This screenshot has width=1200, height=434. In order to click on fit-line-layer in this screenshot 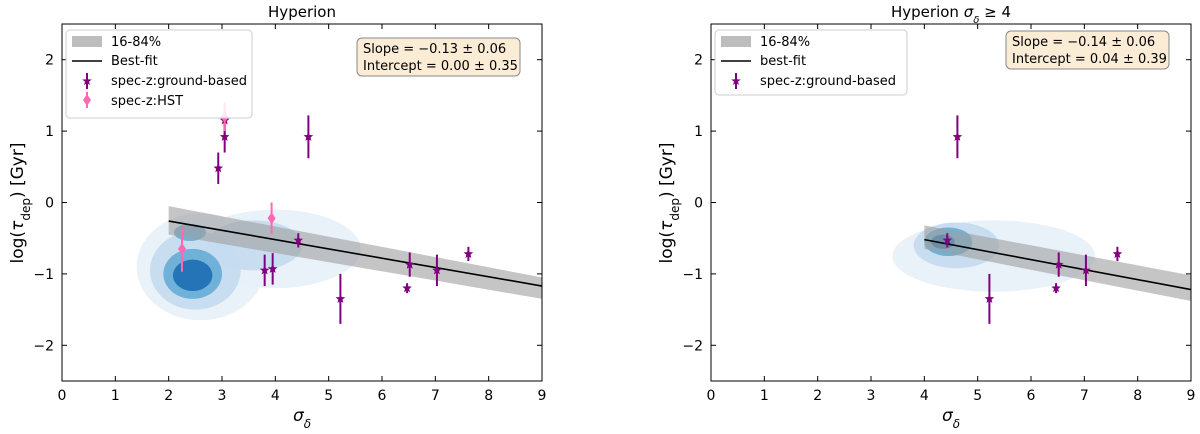, I will do `click(355, 253)`.